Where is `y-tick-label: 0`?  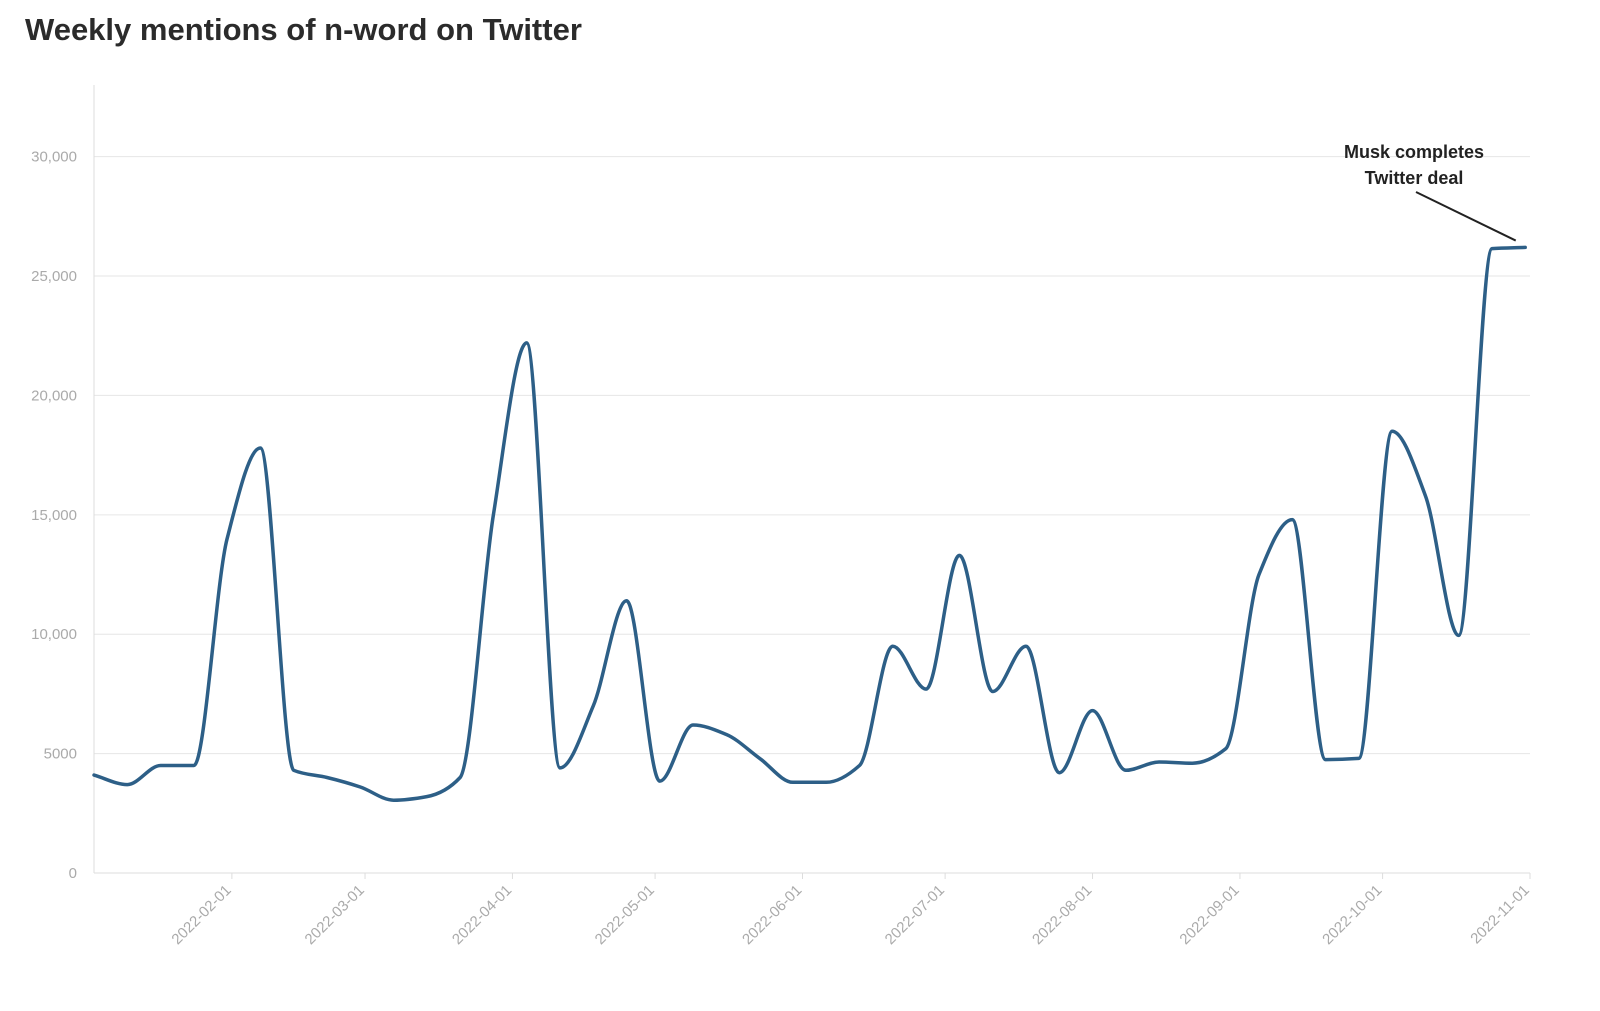 y-tick-label: 0 is located at coordinates (73, 873).